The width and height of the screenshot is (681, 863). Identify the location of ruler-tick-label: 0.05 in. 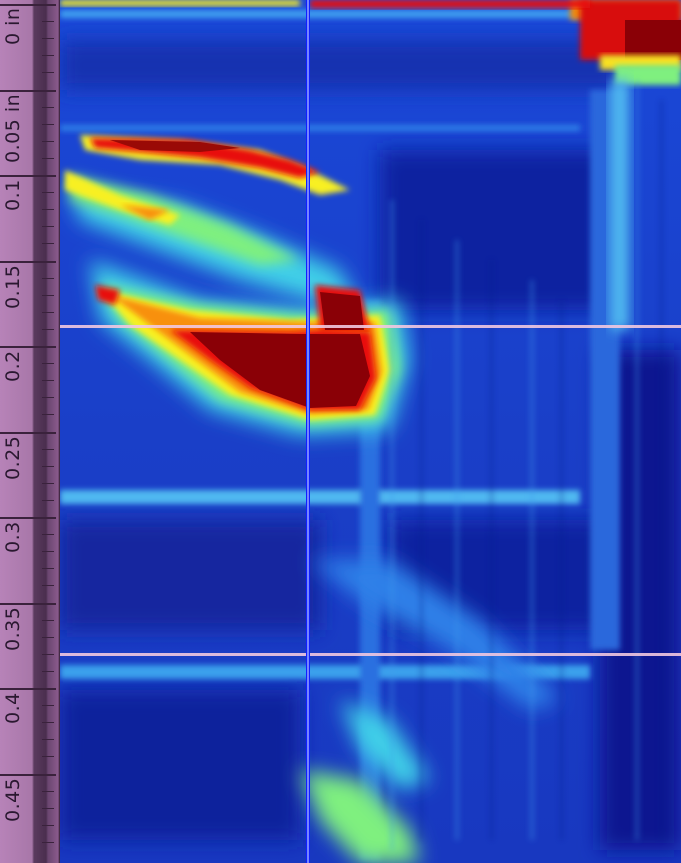
(13, 128).